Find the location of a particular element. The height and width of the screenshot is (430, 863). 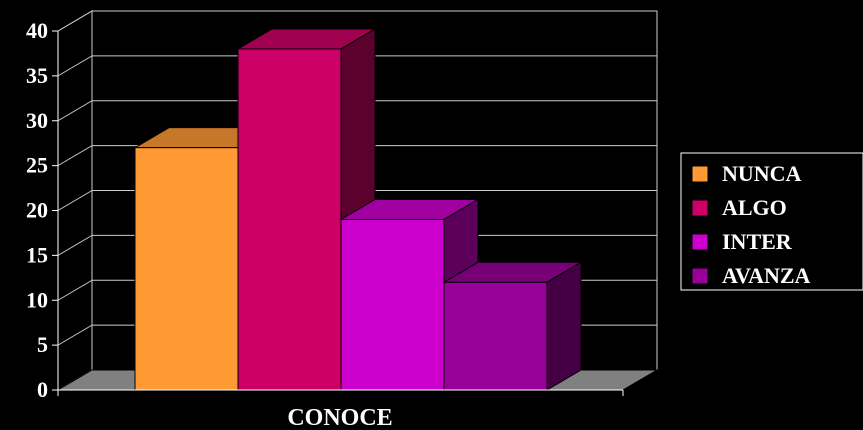

y-tick-label: 25 is located at coordinates (37, 165).